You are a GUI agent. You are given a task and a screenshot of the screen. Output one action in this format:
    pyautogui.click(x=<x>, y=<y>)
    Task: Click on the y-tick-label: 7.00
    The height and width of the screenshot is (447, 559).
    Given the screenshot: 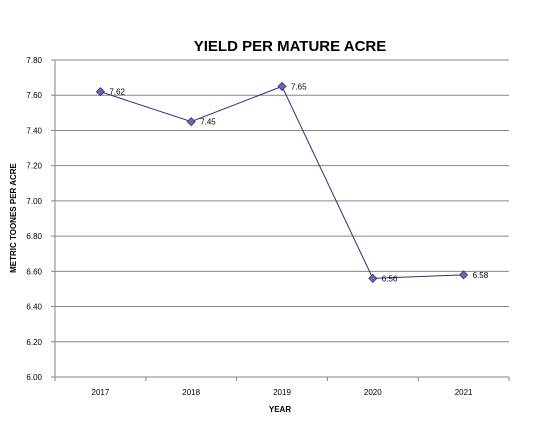 What is the action you would take?
    pyautogui.click(x=34, y=201)
    